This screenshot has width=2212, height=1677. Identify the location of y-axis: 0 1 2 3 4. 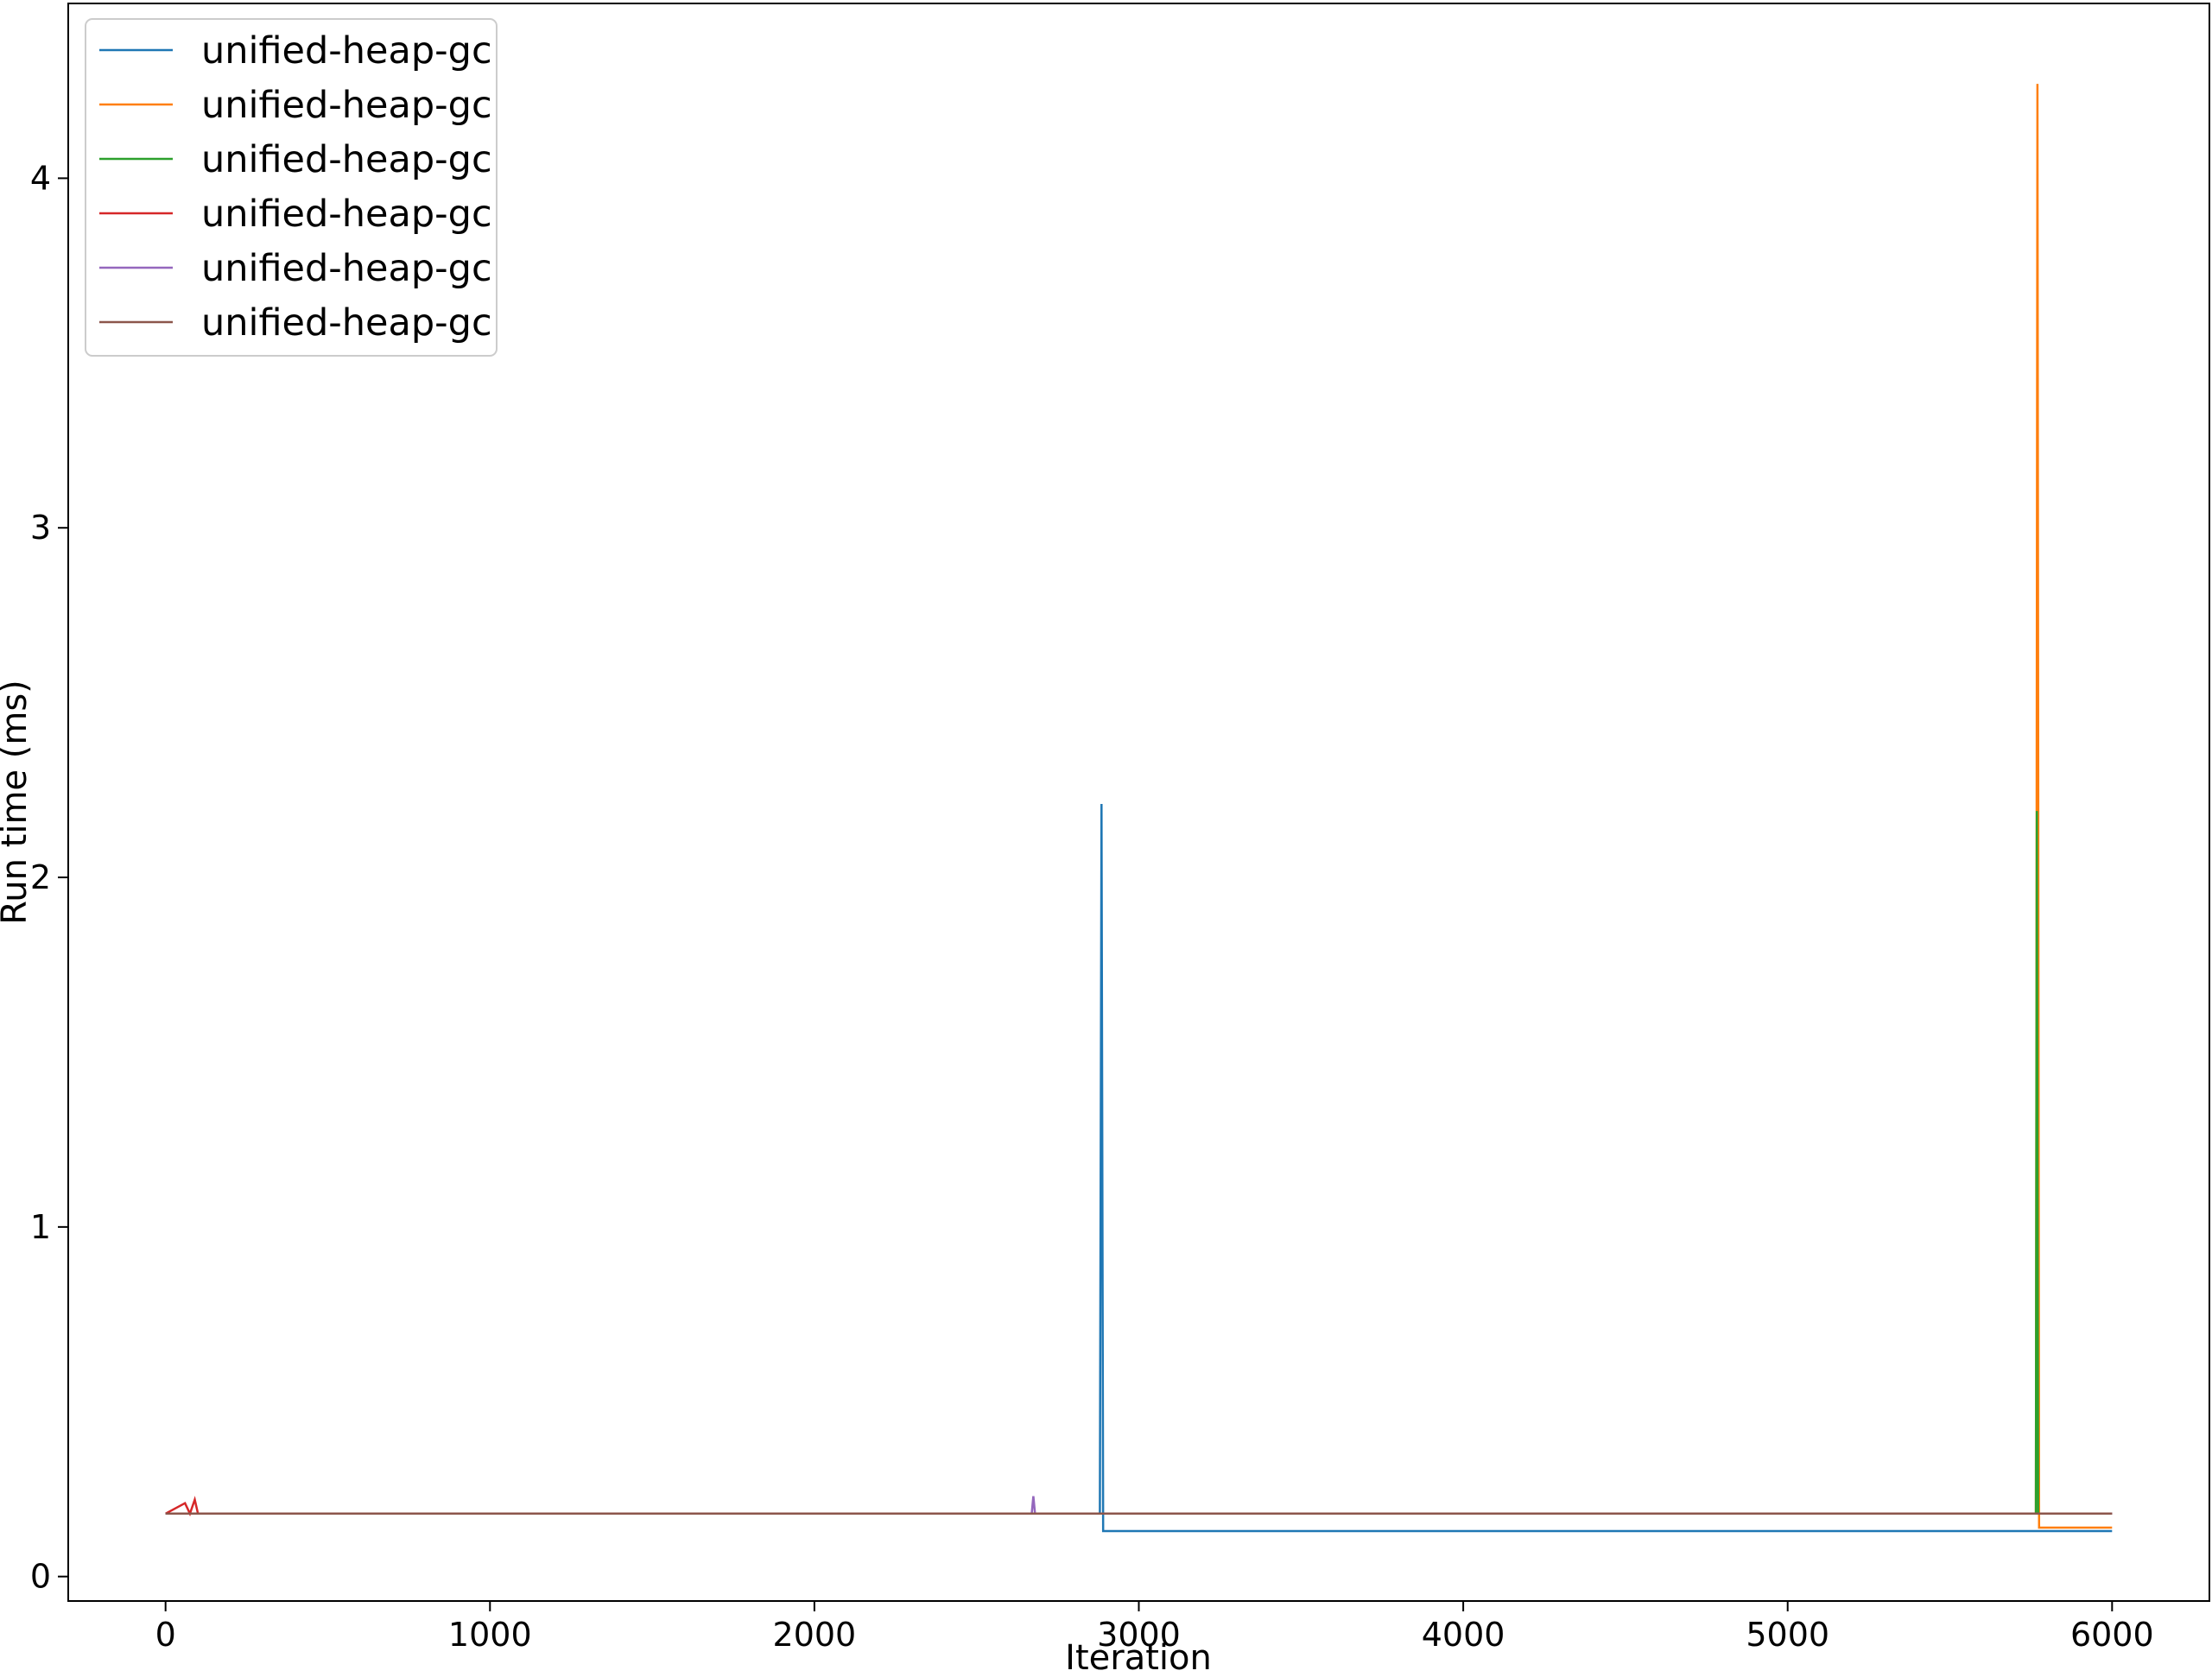
(49, 877).